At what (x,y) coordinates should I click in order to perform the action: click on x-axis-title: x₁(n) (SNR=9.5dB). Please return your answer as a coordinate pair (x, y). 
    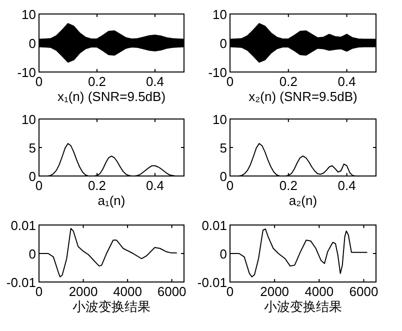
    Looking at the image, I should click on (111, 96).